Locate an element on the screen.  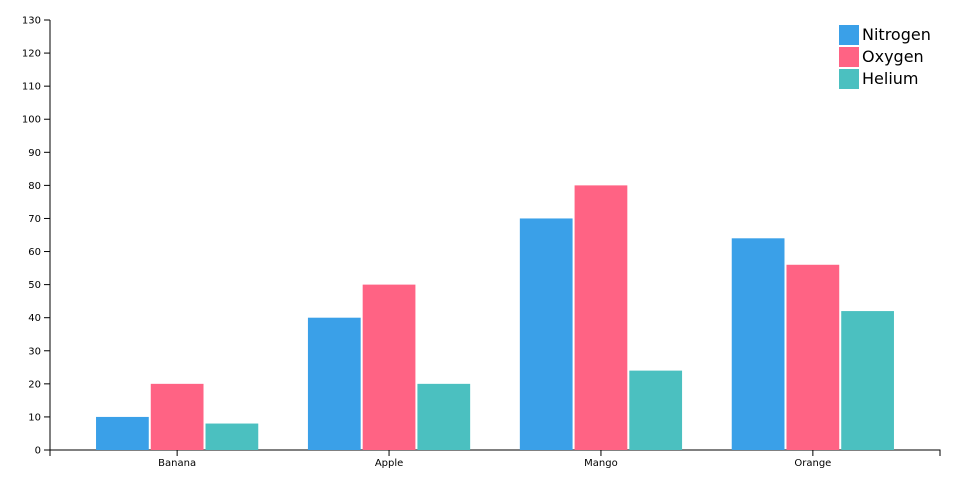
y-tick-label: 130 is located at coordinates (31, 21).